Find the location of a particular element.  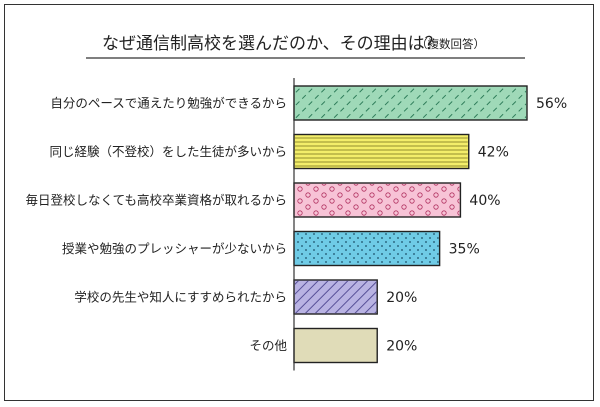

value-label: 42% is located at coordinates (493, 153).